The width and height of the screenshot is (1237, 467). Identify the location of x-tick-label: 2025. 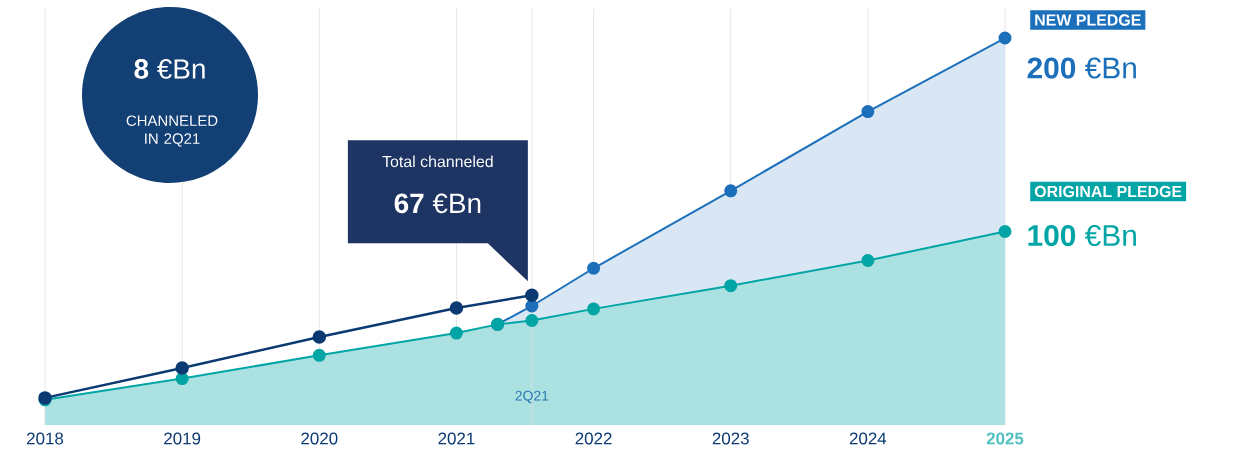
(1005, 438).